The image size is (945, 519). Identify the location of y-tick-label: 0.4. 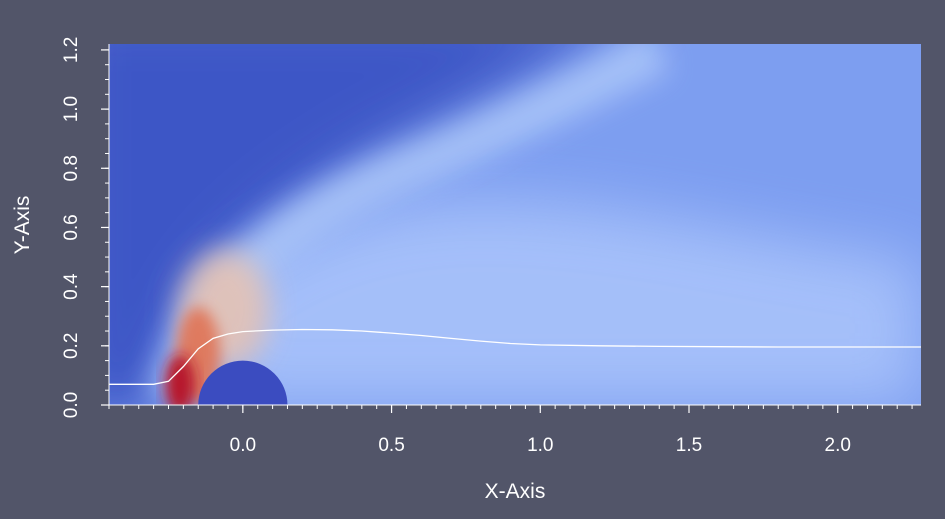
(71, 286).